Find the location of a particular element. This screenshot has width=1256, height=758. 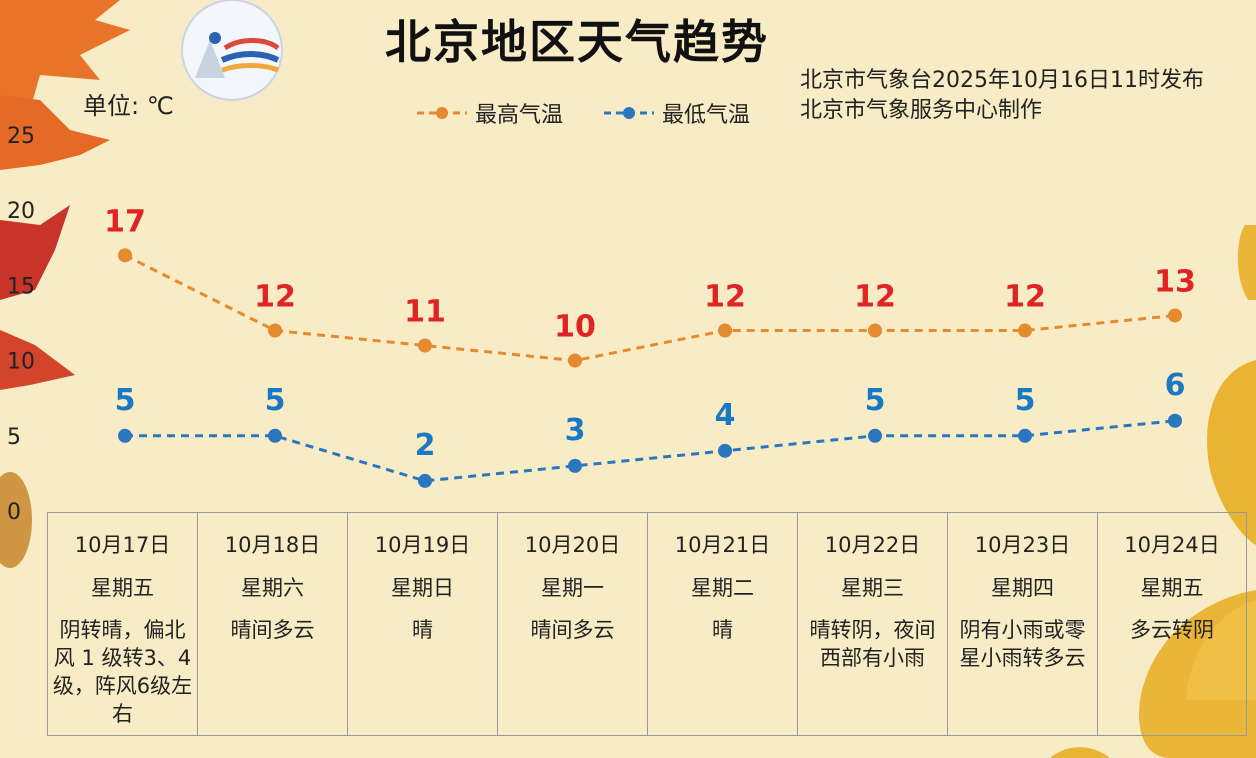

forecast-day-column: 10月23日 星期四阴有小雨或零星小雨转多云 is located at coordinates (1022, 624).